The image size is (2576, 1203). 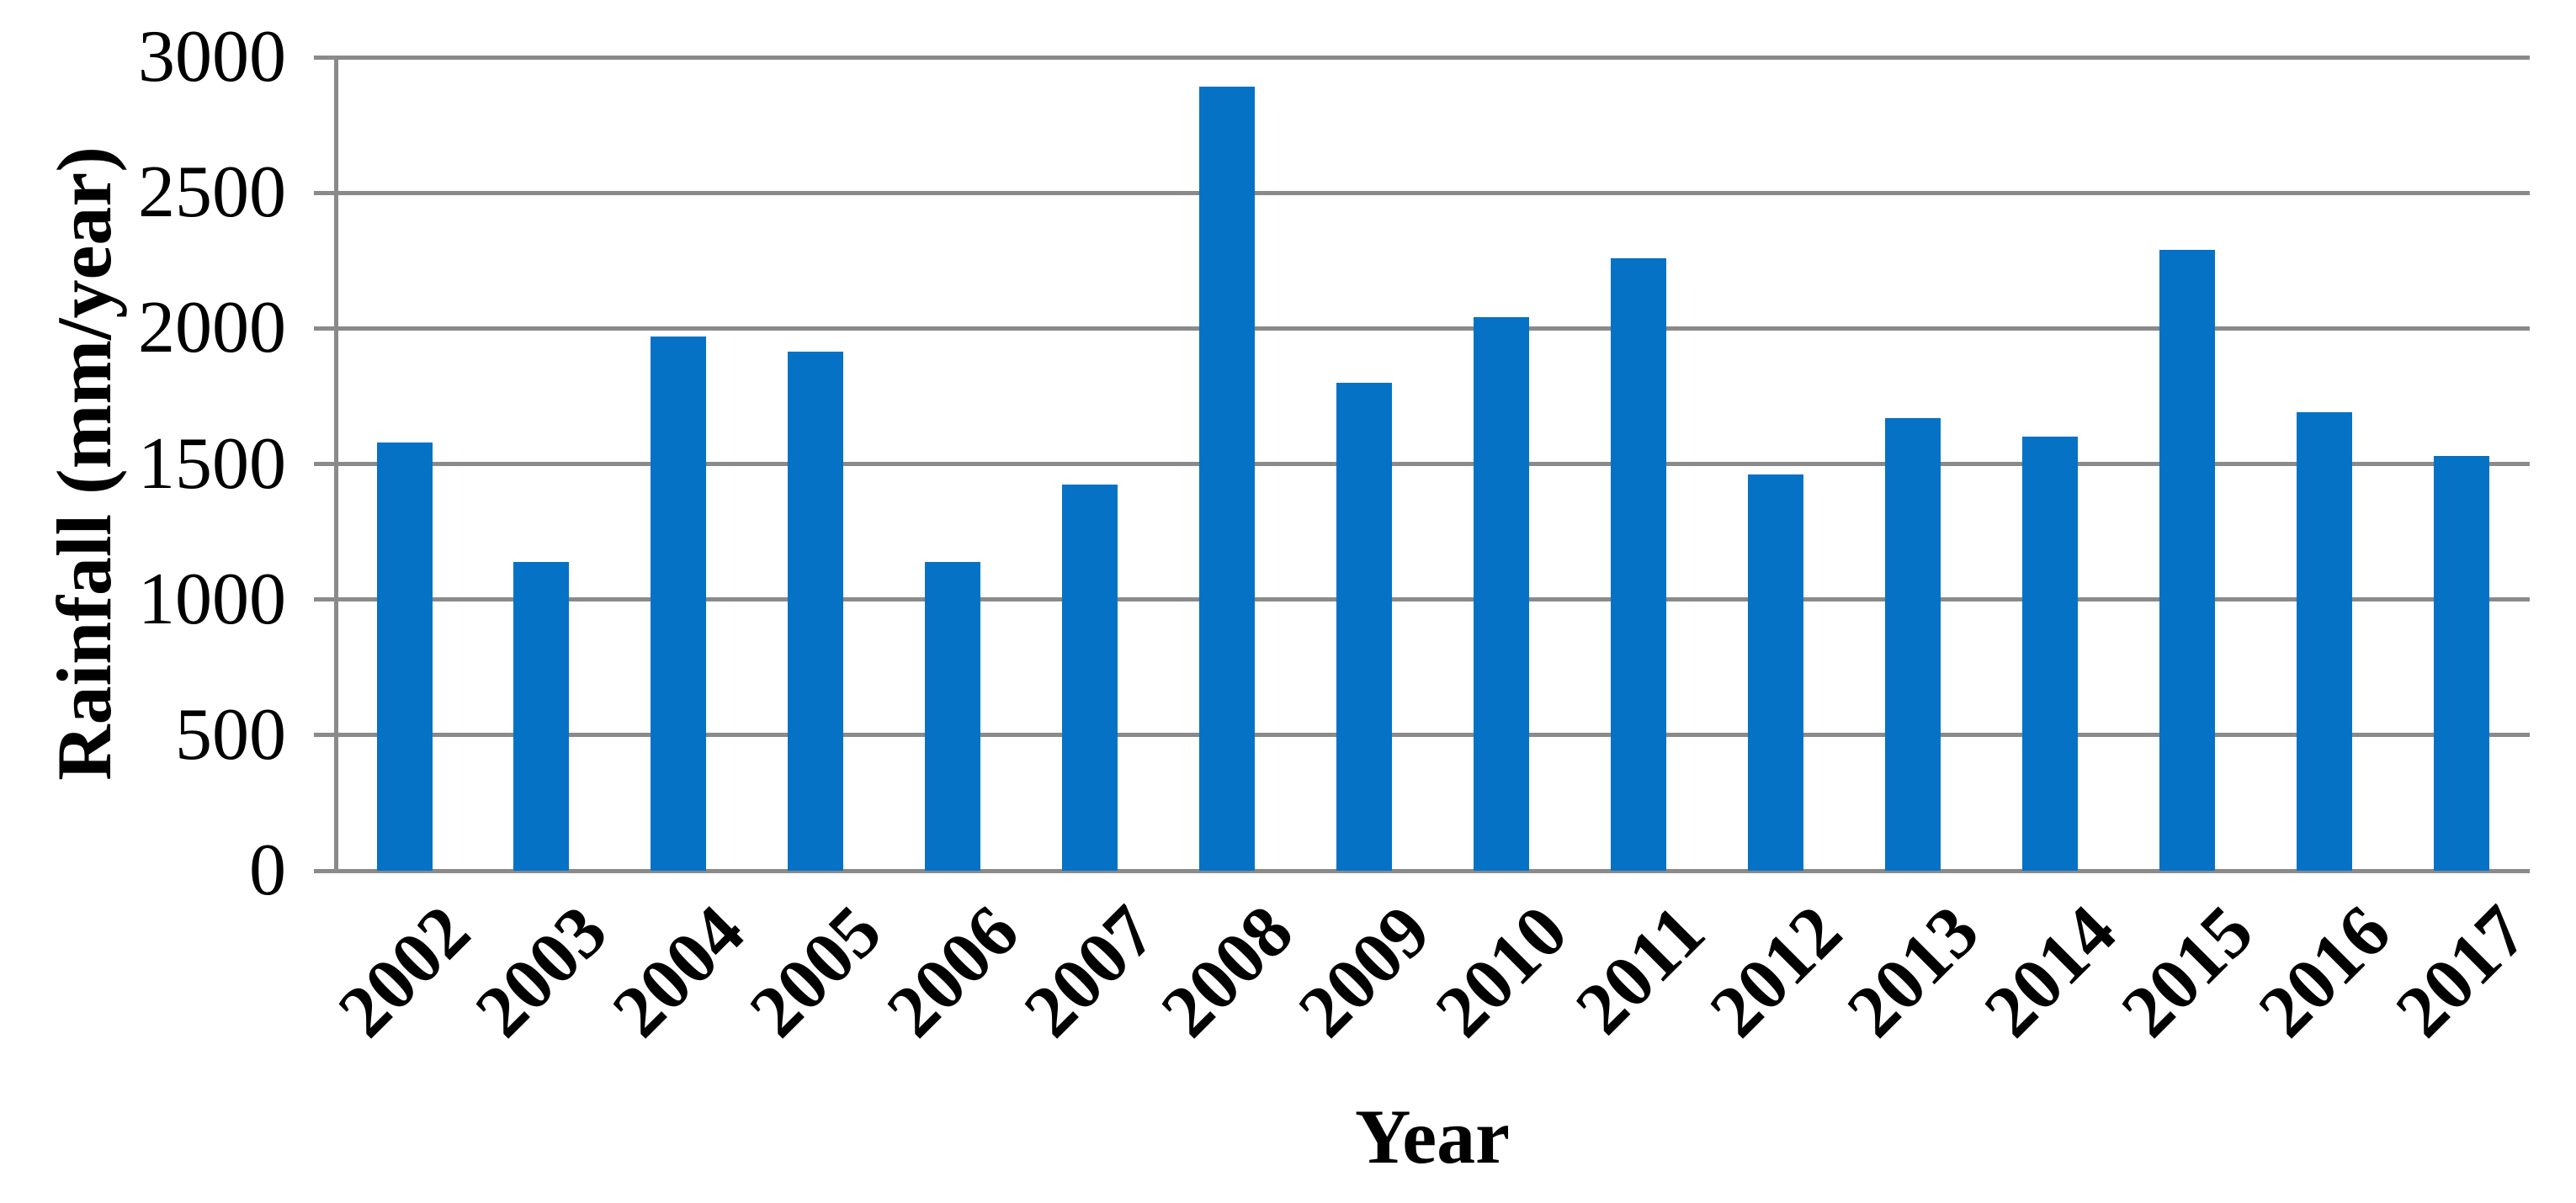 I want to click on bar-2005, so click(x=816, y=611).